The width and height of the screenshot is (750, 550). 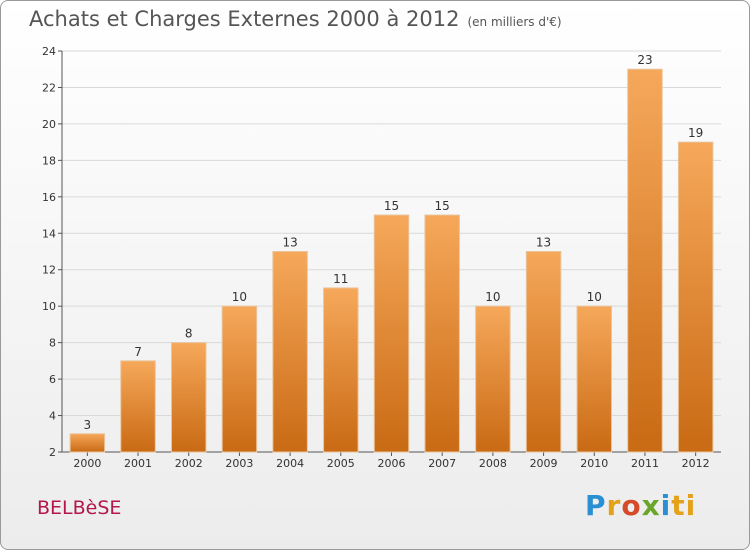 What do you see at coordinates (442, 463) in the screenshot?
I see `x-tick-label: 2007` at bounding box center [442, 463].